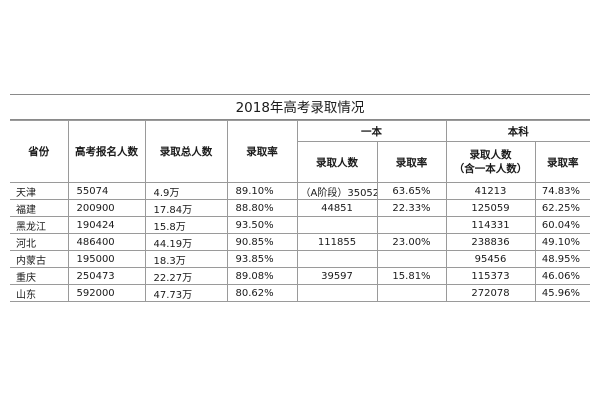  What do you see at coordinates (490, 259) in the screenshot?
I see `cell-bachelor: 95456` at bounding box center [490, 259].